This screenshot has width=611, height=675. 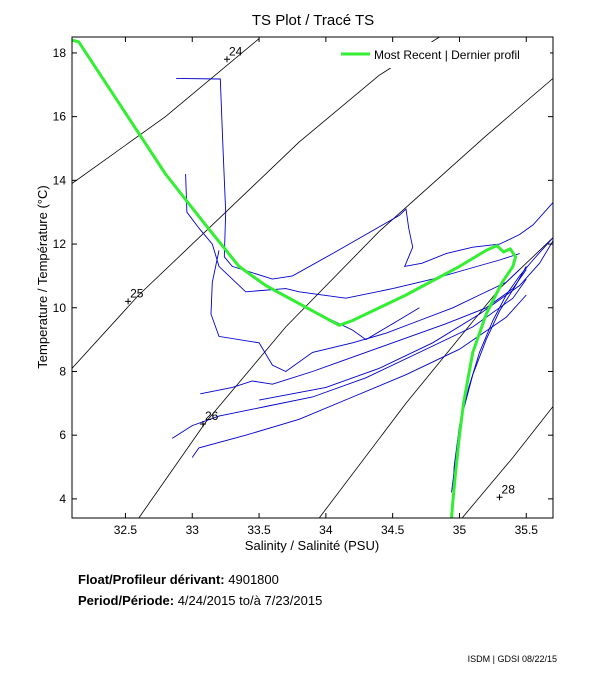 What do you see at coordinates (126, 600) in the screenshot?
I see `period-label: Period/Période:` at bounding box center [126, 600].